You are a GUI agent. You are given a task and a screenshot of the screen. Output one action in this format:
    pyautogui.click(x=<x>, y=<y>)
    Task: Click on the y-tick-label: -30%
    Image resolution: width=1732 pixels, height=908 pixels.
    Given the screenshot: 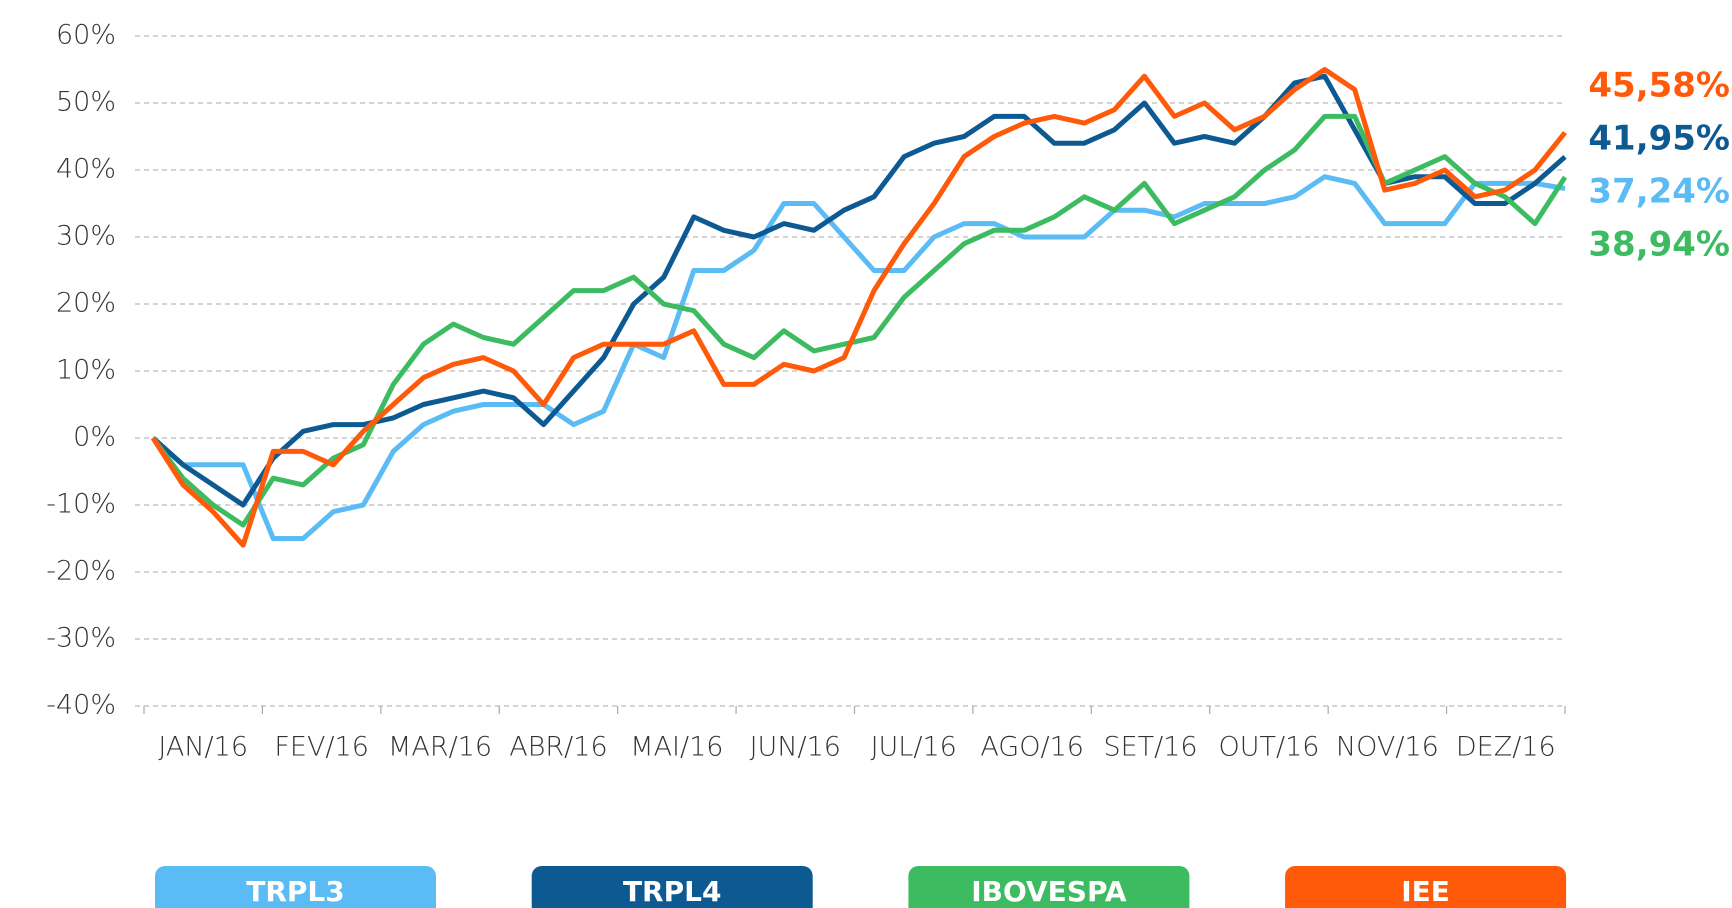 What is the action you would take?
    pyautogui.click(x=81, y=638)
    